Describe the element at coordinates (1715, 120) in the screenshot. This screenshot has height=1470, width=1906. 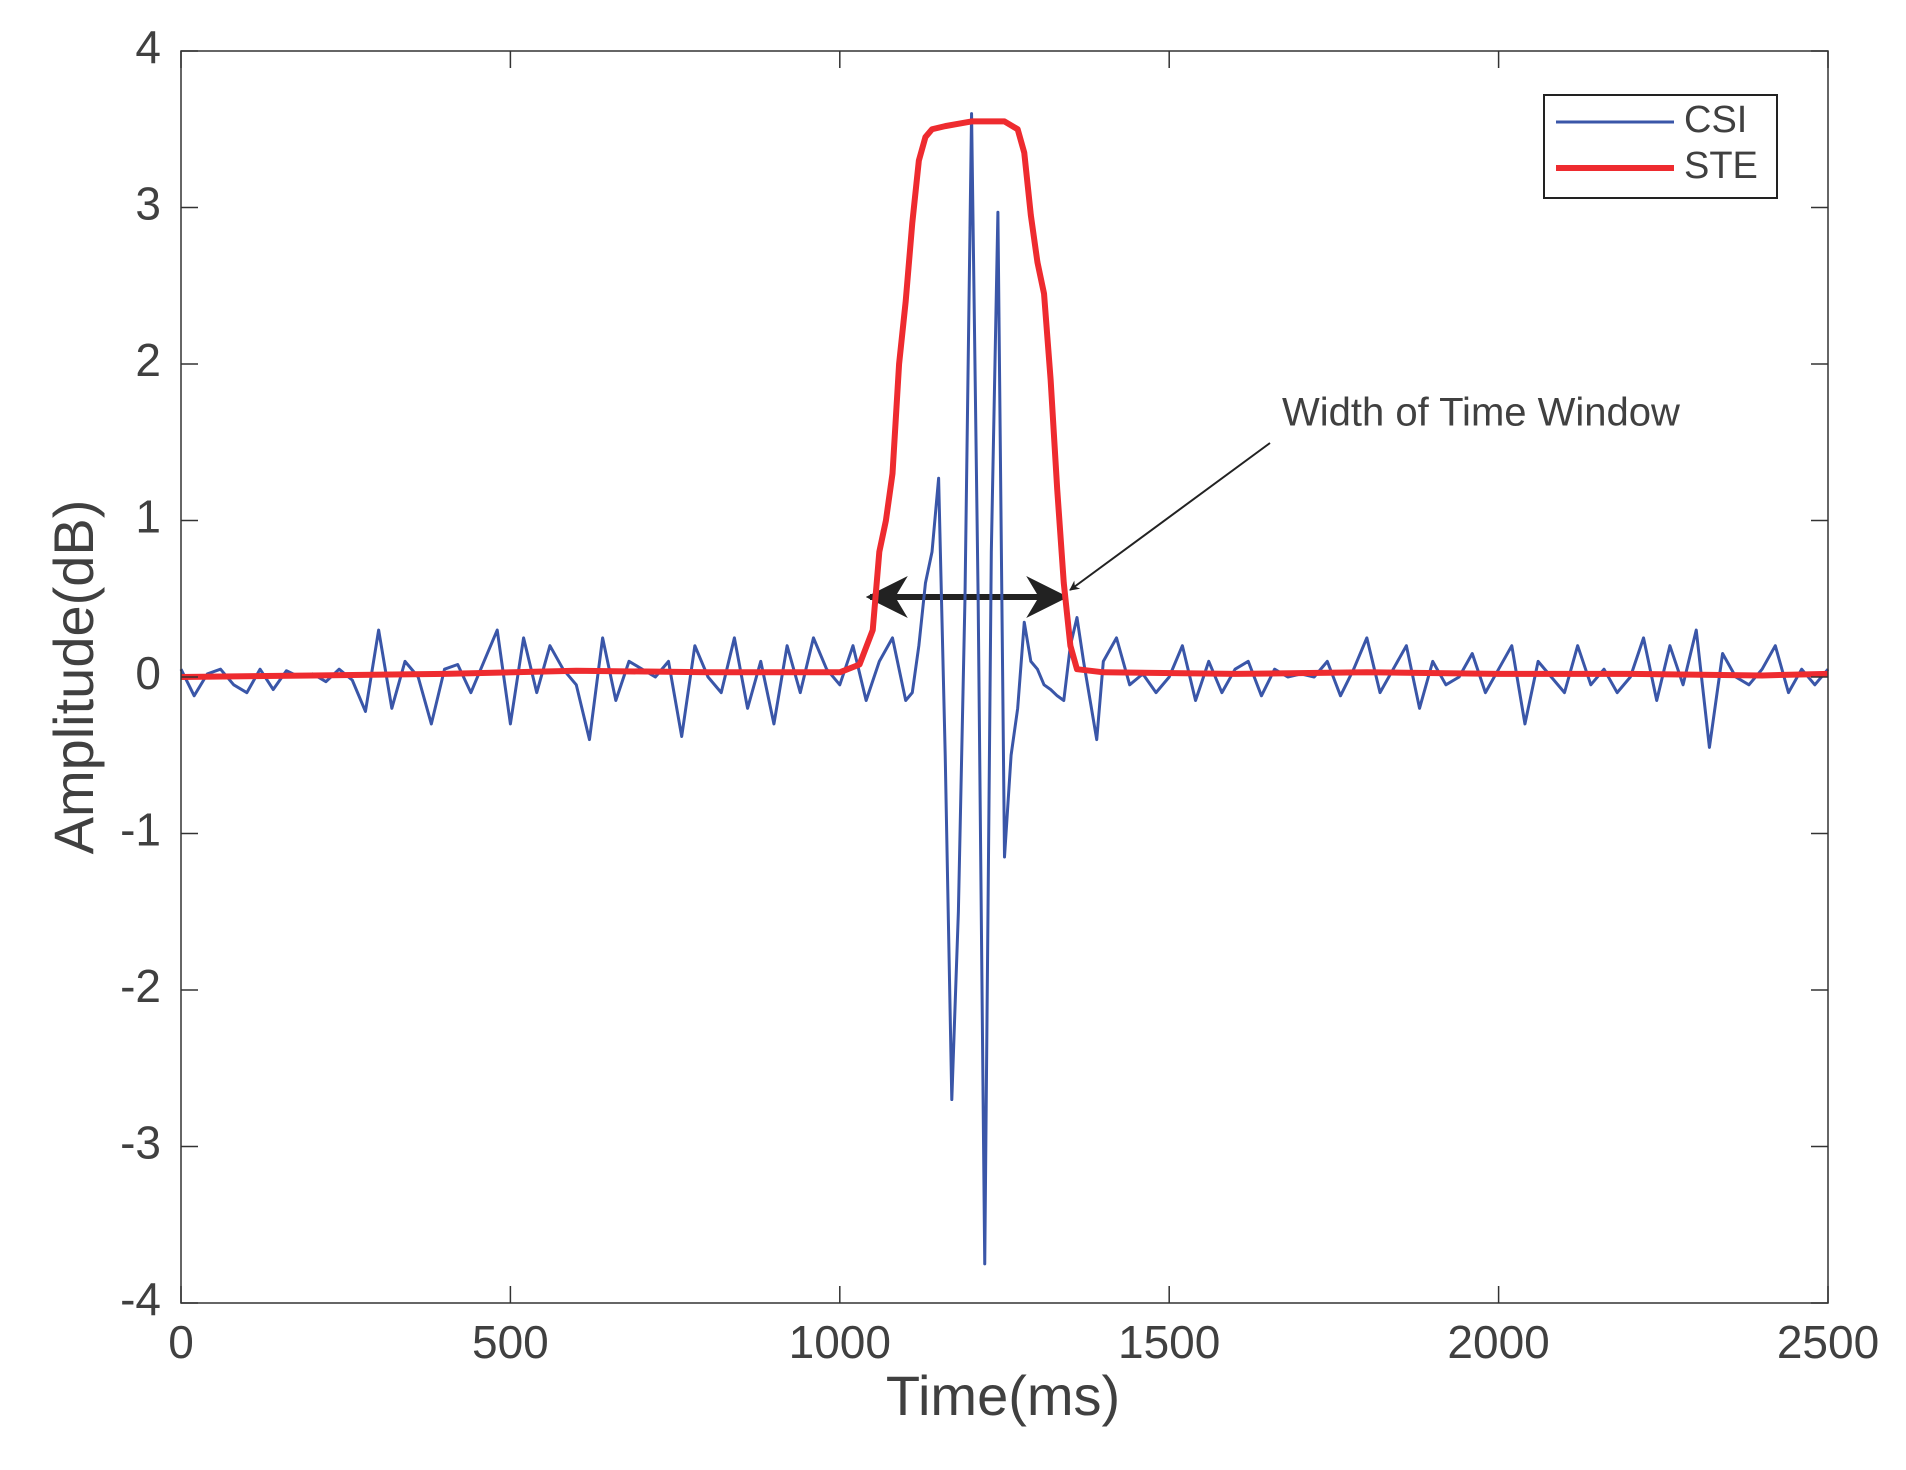
I see `legend-label: CSI` at that location.